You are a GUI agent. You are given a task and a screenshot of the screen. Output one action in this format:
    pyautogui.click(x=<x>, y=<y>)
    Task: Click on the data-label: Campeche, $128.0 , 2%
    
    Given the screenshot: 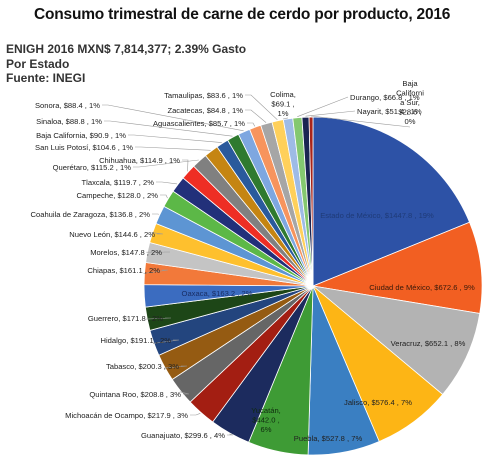 What is the action you would take?
    pyautogui.click(x=118, y=195)
    